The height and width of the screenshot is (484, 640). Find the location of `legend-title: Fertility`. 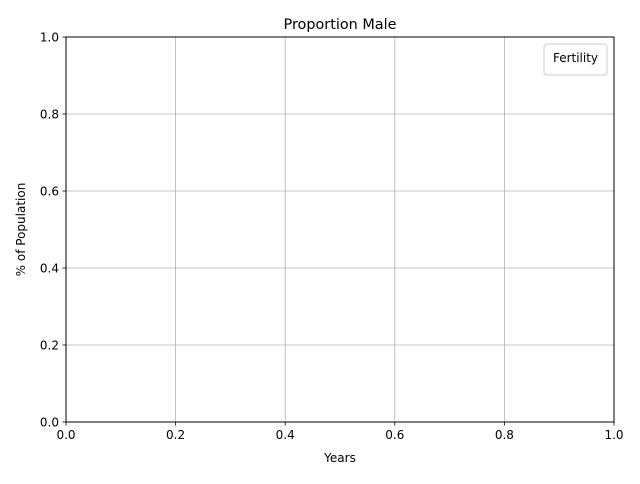

legend-title: Fertility is located at coordinates (575, 58).